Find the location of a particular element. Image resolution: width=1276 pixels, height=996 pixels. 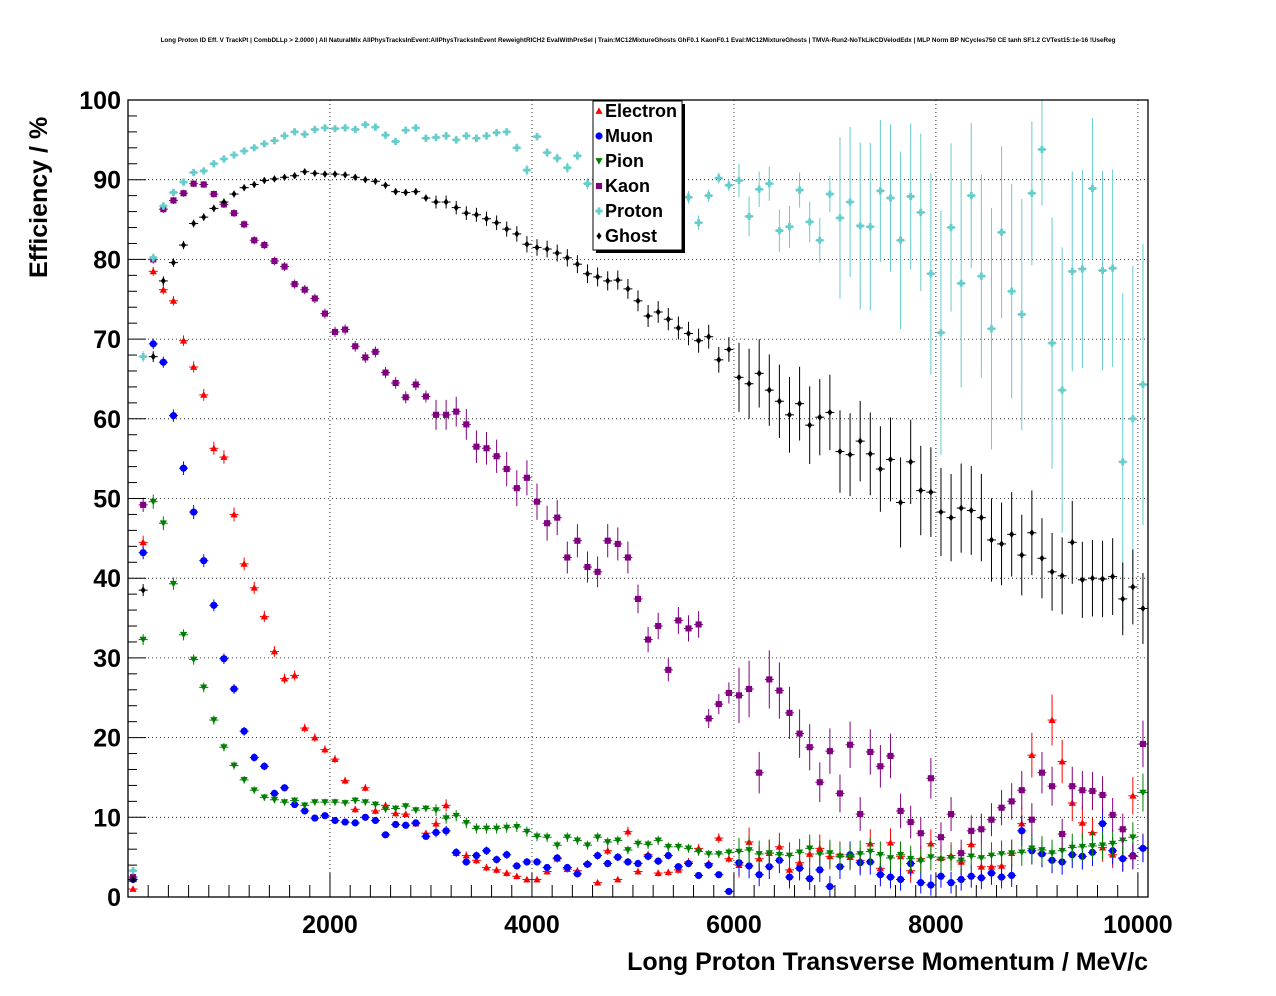

x-tick-label: 8000 is located at coordinates (936, 925).